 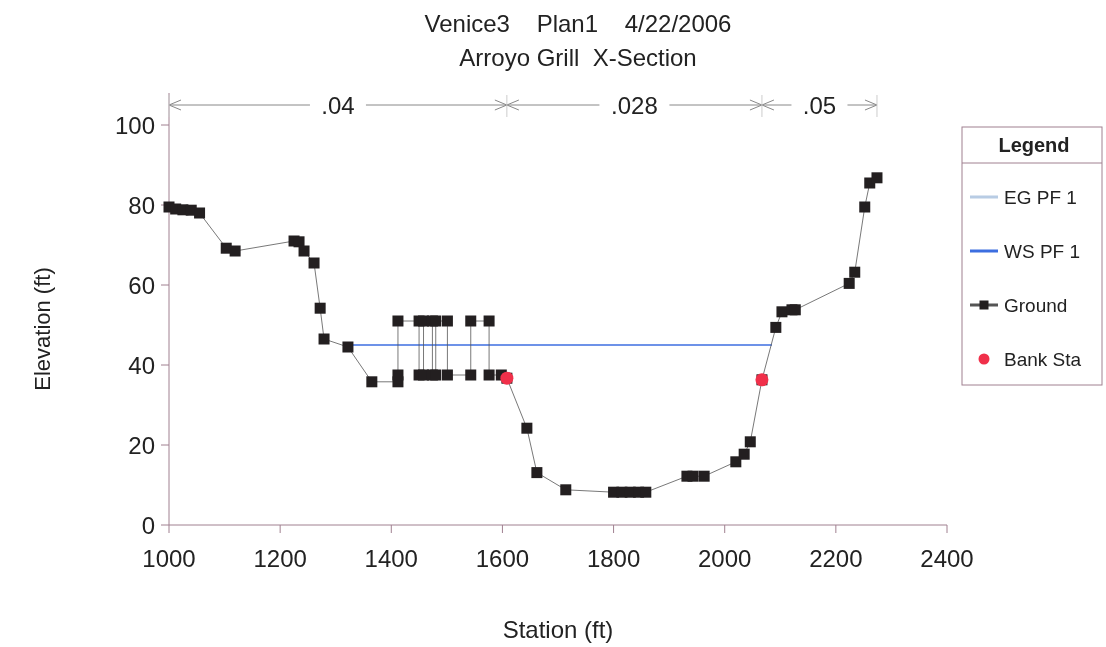 I want to click on legend-label: Bank Sta, so click(x=1043, y=359).